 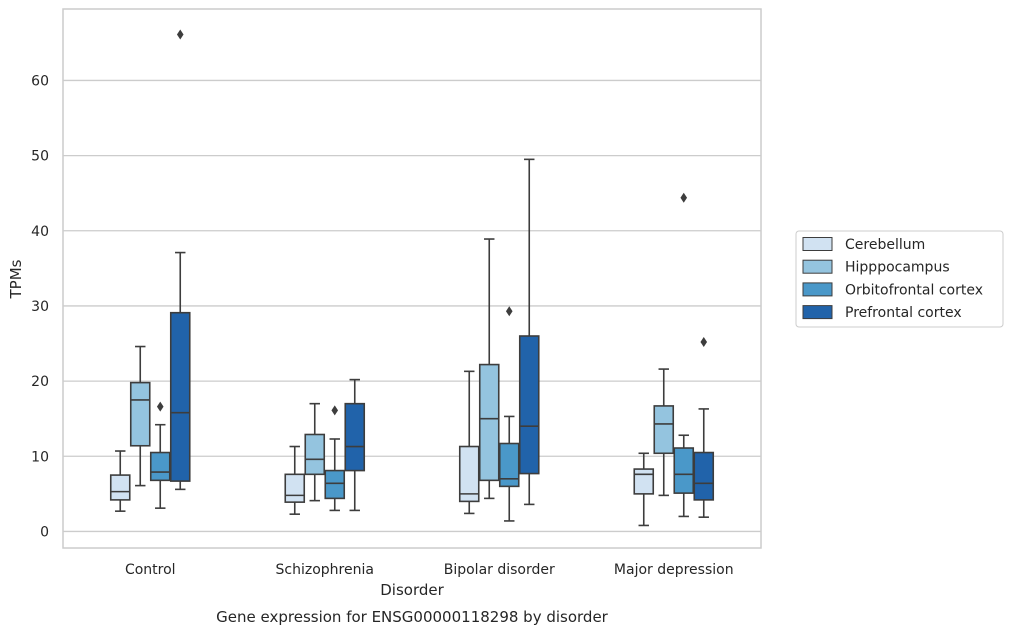 What do you see at coordinates (412, 590) in the screenshot?
I see `x-axis-title: Disorder` at bounding box center [412, 590].